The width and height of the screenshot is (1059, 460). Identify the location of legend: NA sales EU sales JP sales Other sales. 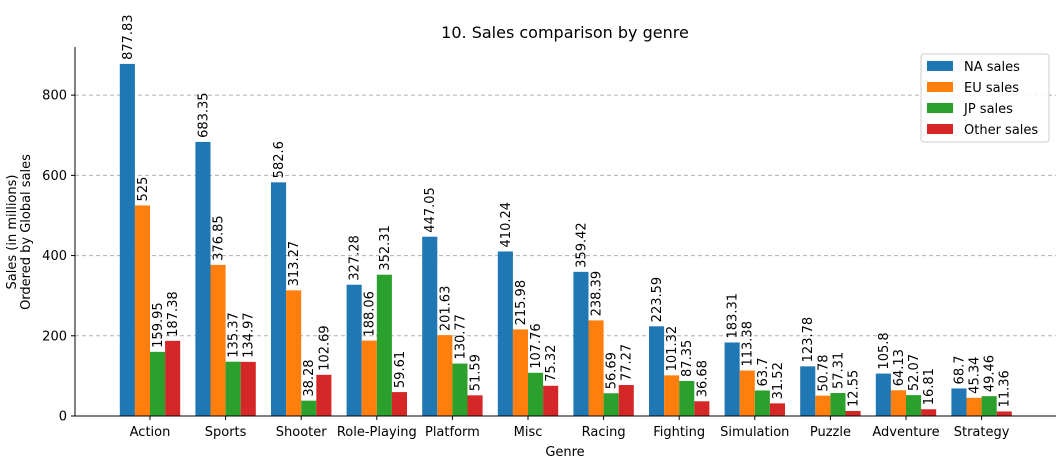
(985, 98).